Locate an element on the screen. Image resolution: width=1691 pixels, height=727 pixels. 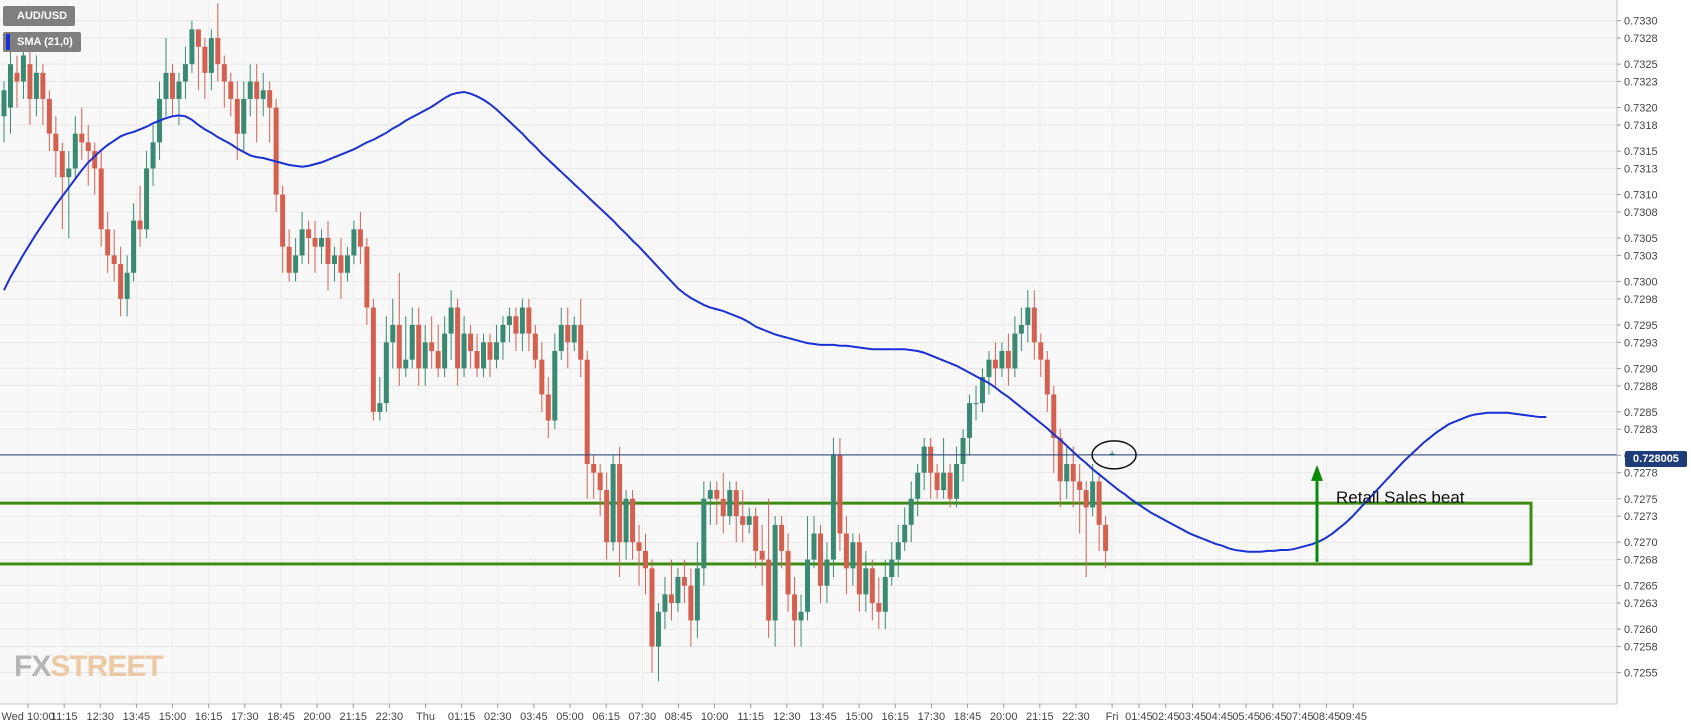
x-tick-label: 08:45 is located at coordinates (1327, 717).